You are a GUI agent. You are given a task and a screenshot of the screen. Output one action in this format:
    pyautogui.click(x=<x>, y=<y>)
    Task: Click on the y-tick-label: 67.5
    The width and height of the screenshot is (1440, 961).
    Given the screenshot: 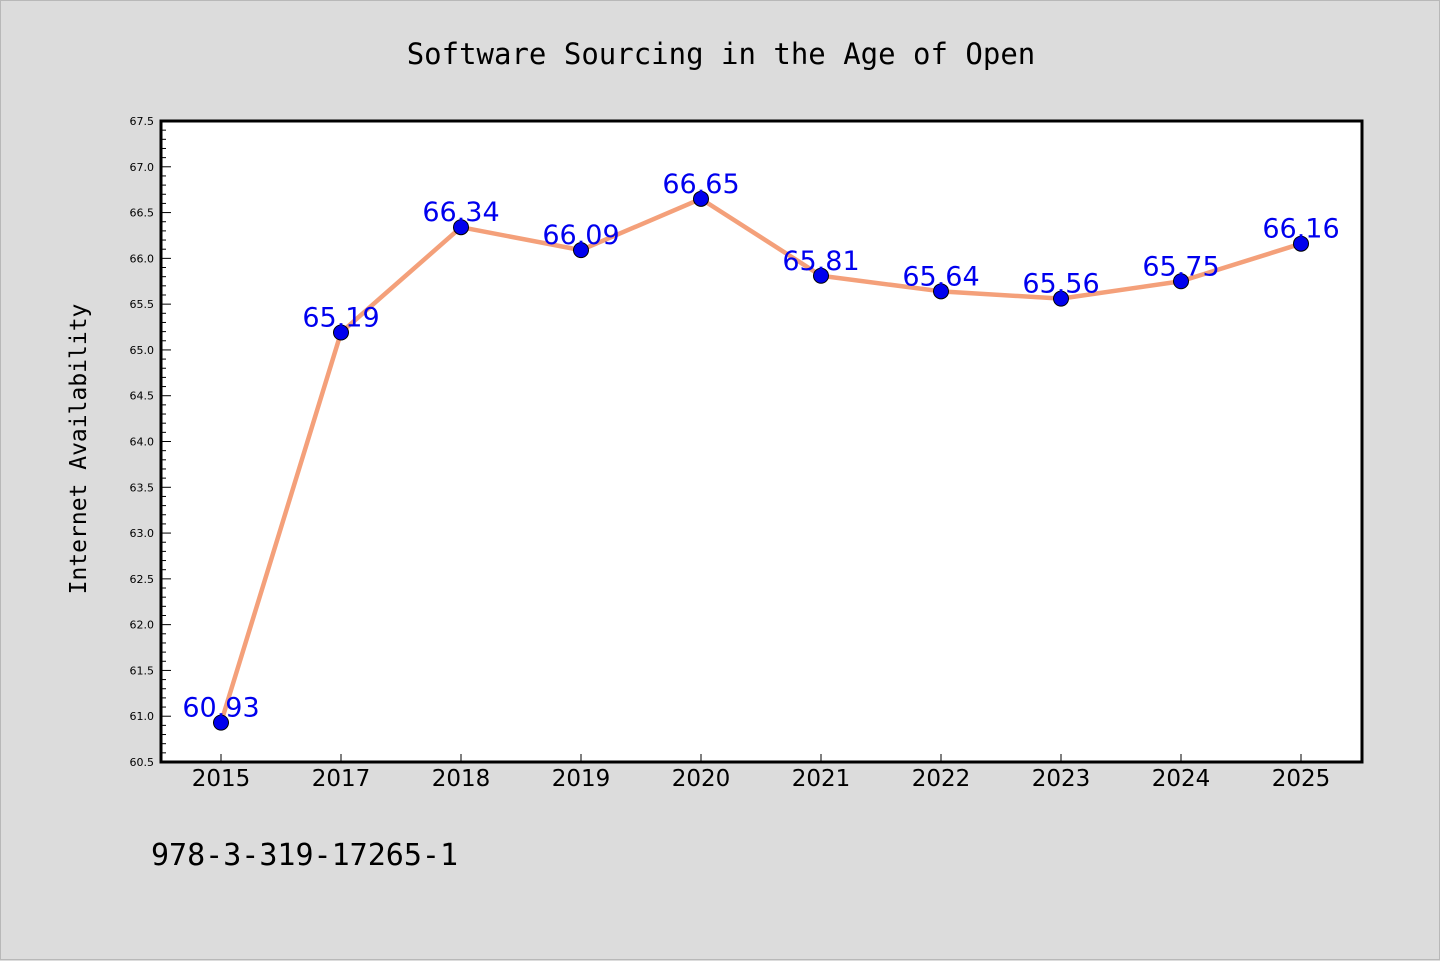 What is the action you would take?
    pyautogui.click(x=142, y=121)
    